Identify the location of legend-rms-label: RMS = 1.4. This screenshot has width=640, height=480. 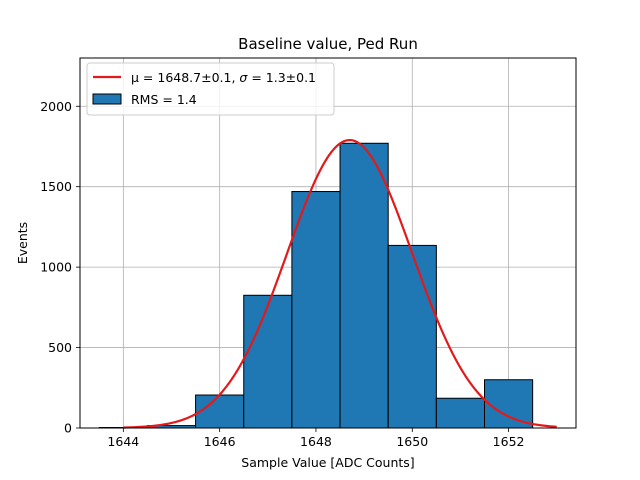
(164, 99).